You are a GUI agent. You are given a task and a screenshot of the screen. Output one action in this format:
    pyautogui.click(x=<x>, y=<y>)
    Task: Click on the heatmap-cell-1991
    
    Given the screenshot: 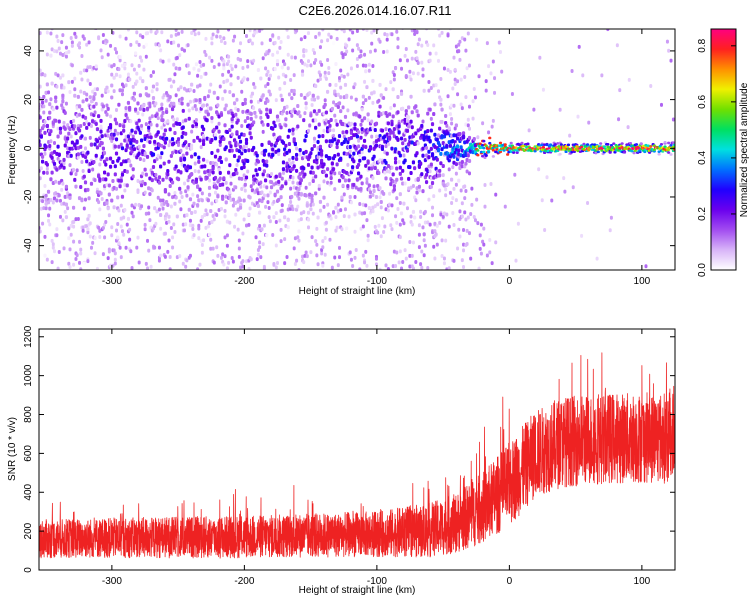 What is the action you would take?
    pyautogui.click(x=303, y=256)
    